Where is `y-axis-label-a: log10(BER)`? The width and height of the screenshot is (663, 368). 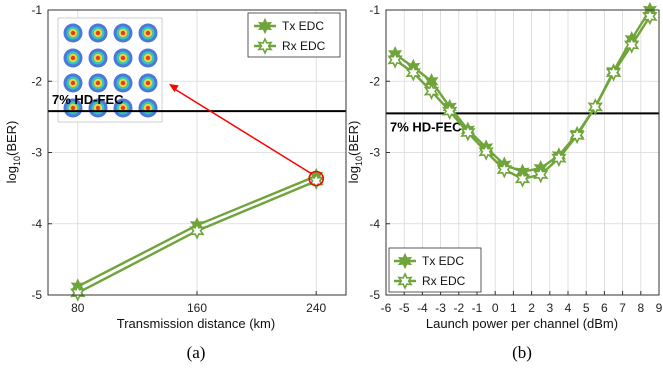 y-axis-label-a: log10(BER) is located at coordinates (13, 152).